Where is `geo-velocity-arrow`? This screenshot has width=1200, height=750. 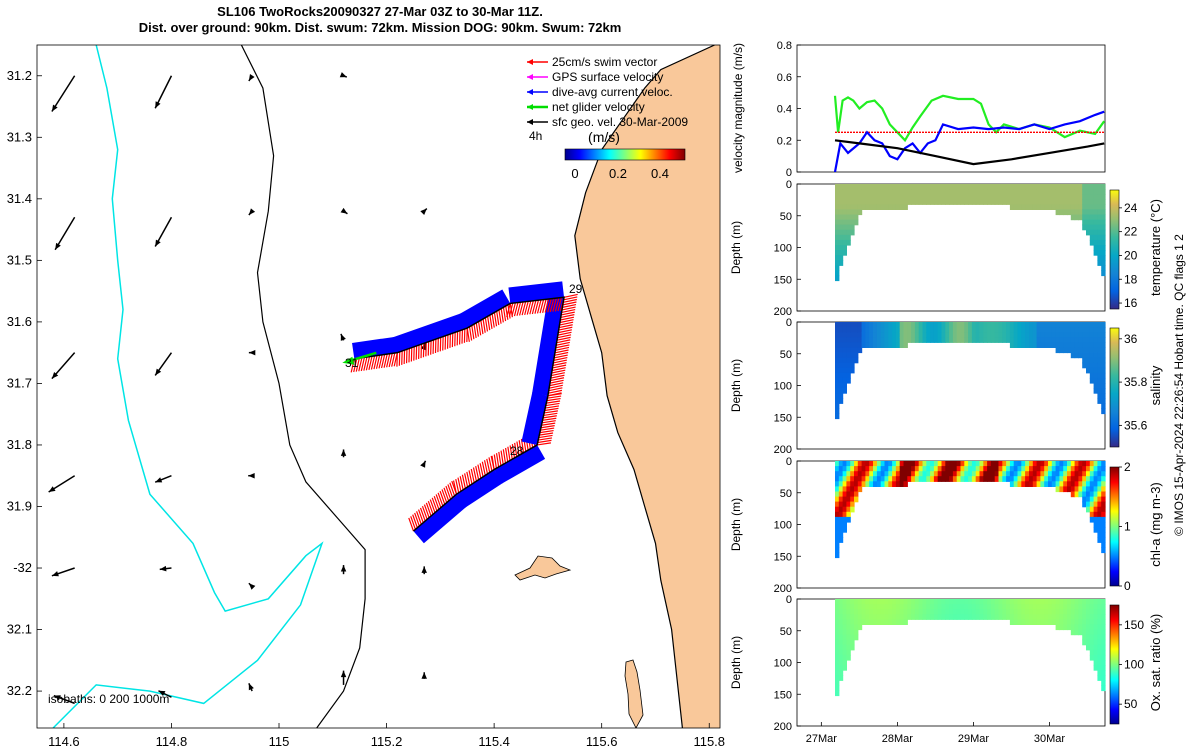
geo-velocity-arrow is located at coordinates (343, 570).